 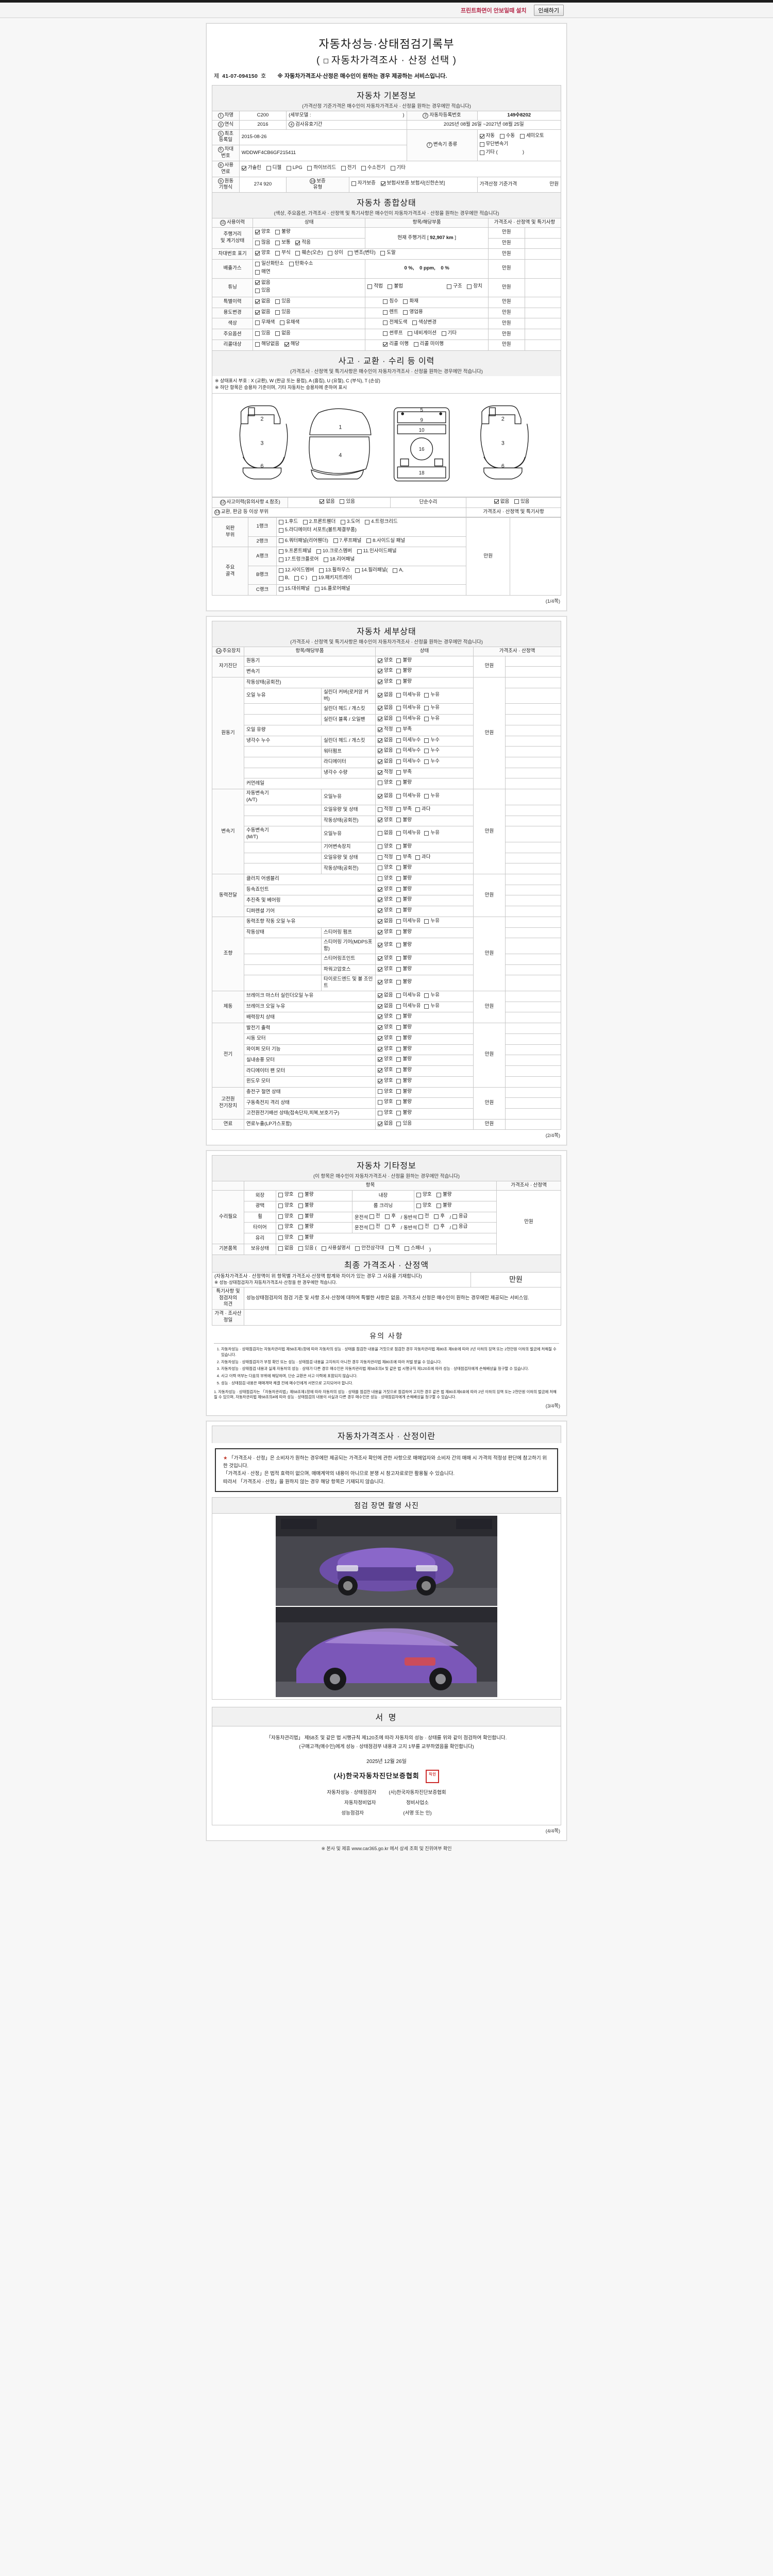 What do you see at coordinates (273, 168) in the screenshot?
I see `fuel-diesel-checkbox: 디젤` at bounding box center [273, 168].